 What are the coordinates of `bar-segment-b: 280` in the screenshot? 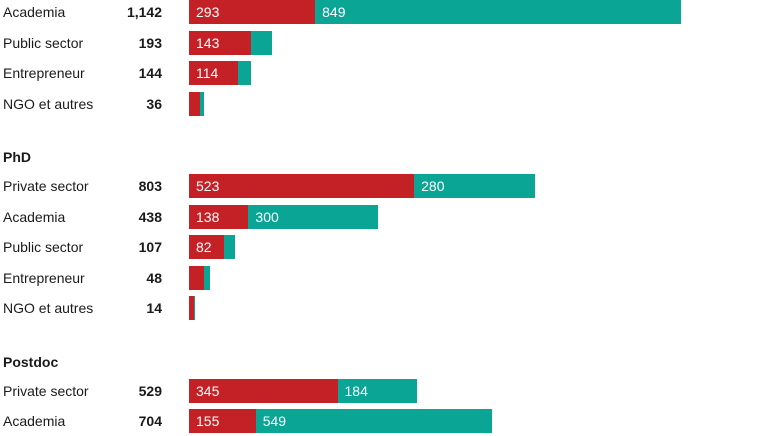 It's located at (474, 186).